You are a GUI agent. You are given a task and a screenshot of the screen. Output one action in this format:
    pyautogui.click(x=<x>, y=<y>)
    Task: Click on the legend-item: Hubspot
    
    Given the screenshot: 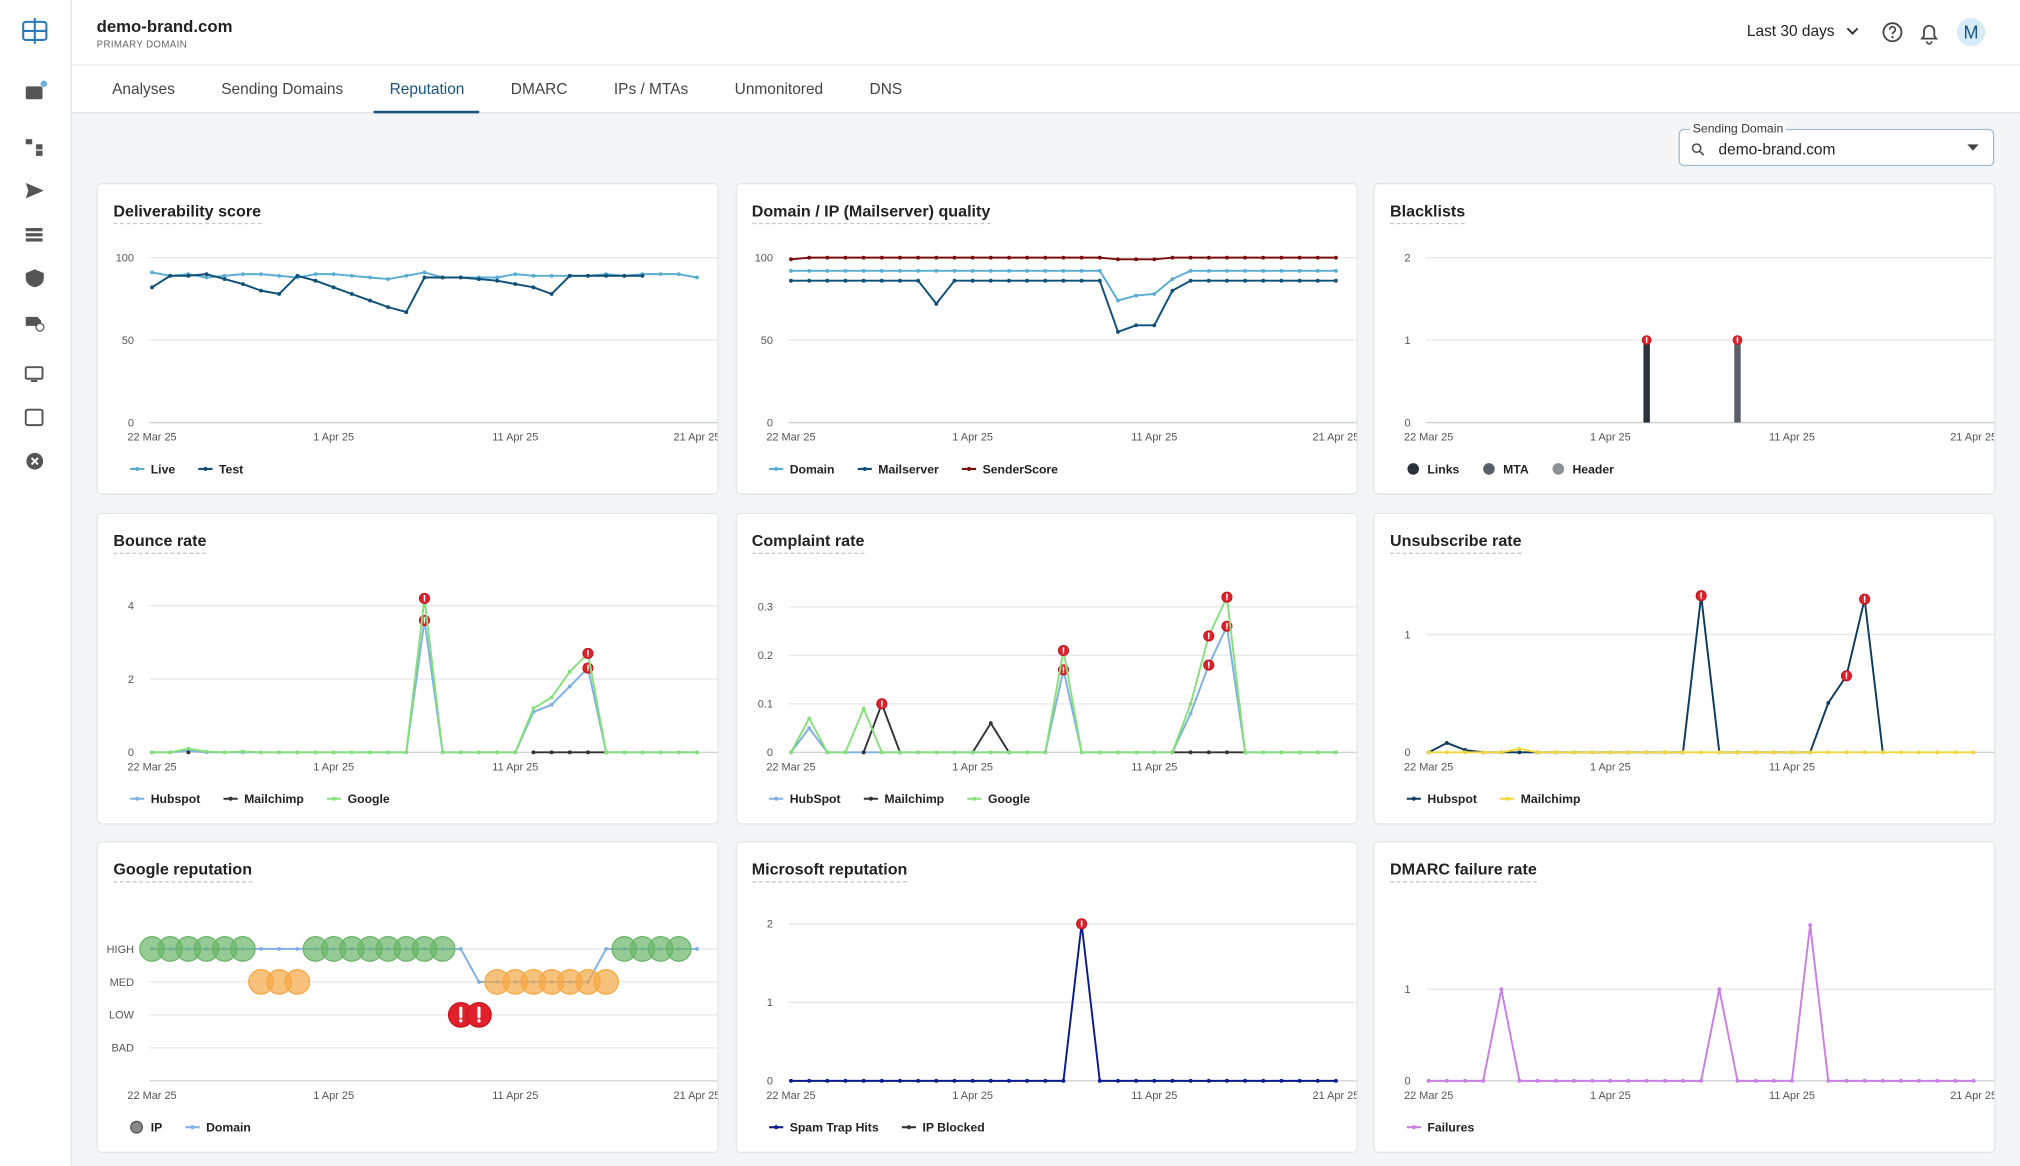 What is the action you would take?
    pyautogui.click(x=1441, y=799)
    